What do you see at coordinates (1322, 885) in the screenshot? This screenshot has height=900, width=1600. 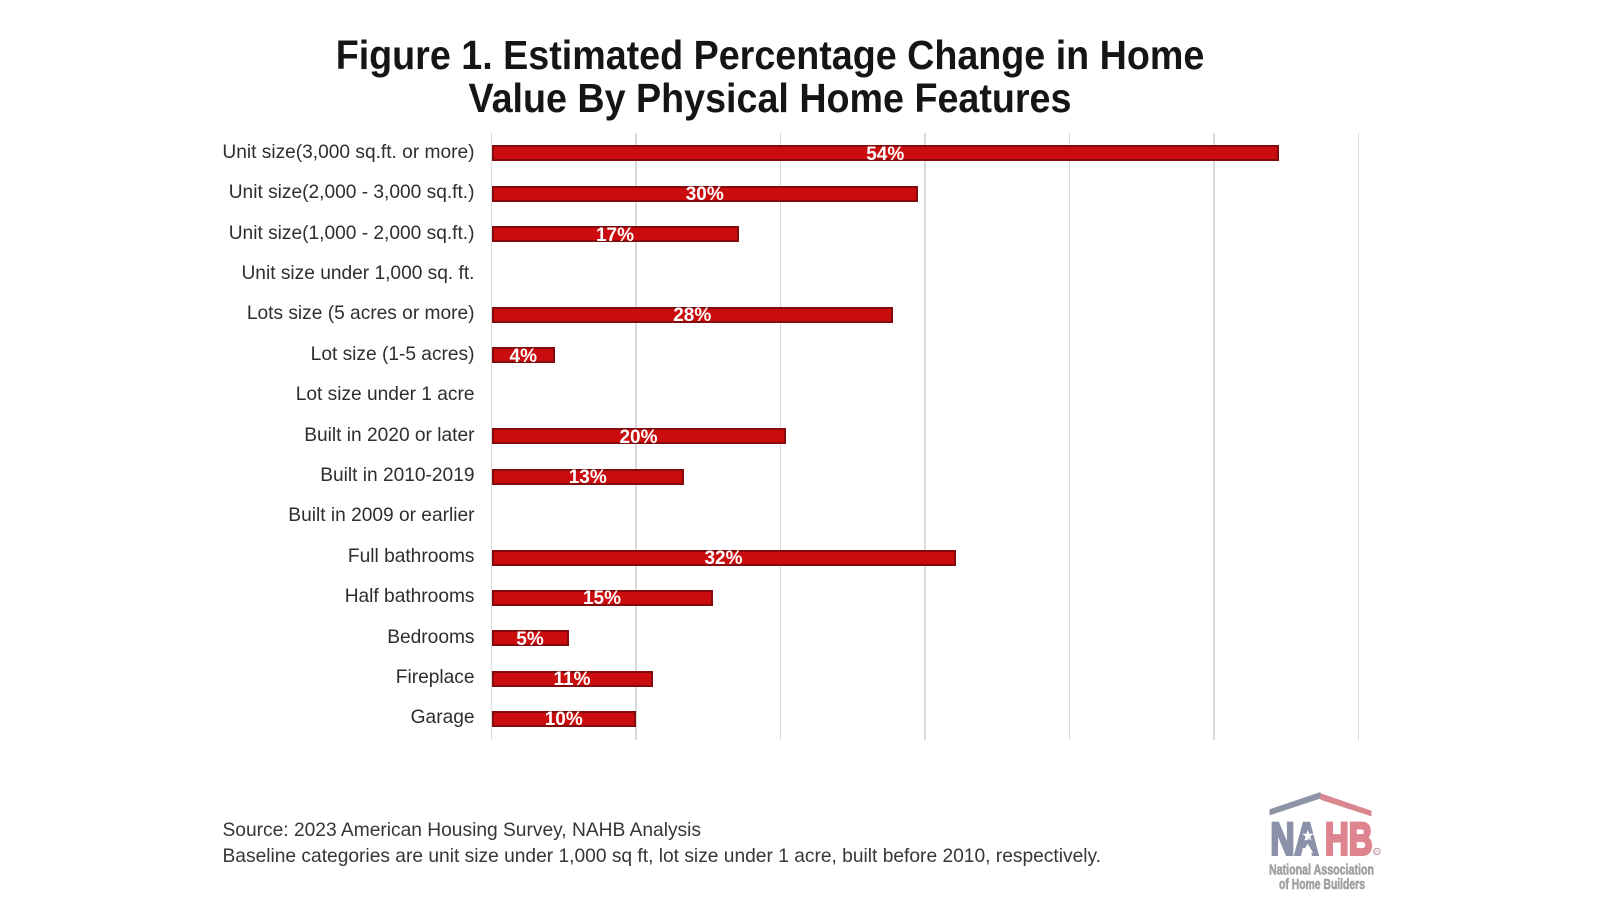 I see `svg-text: of Home Builders` at bounding box center [1322, 885].